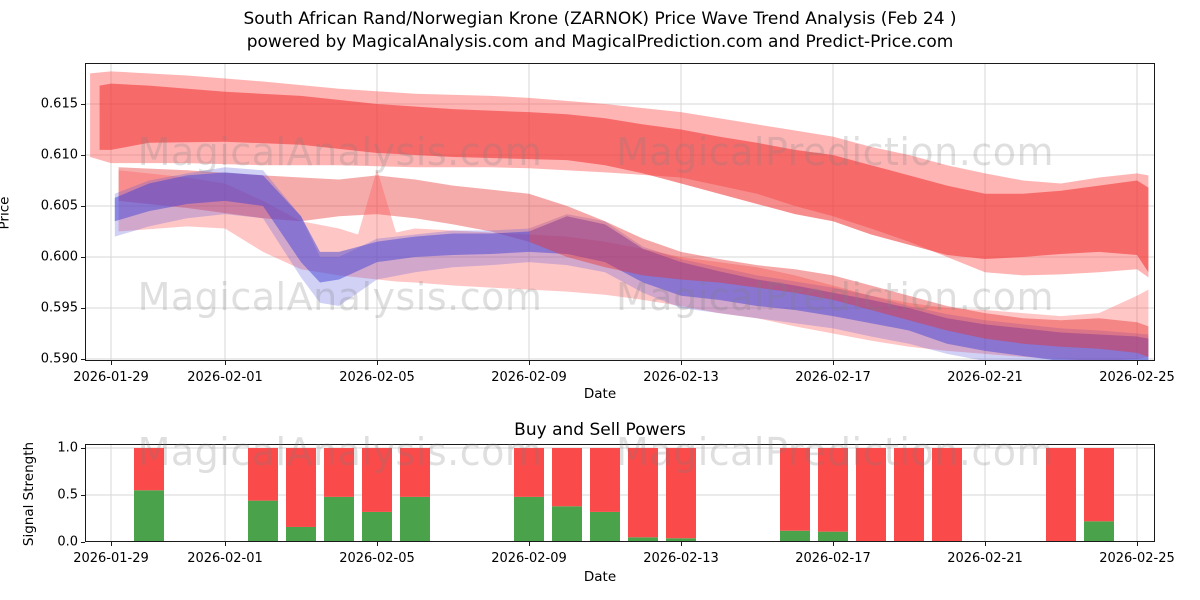 The height and width of the screenshot is (600, 1200). What do you see at coordinates (377, 377) in the screenshot?
I see `price-xtick-label: 2026-02-05` at bounding box center [377, 377].